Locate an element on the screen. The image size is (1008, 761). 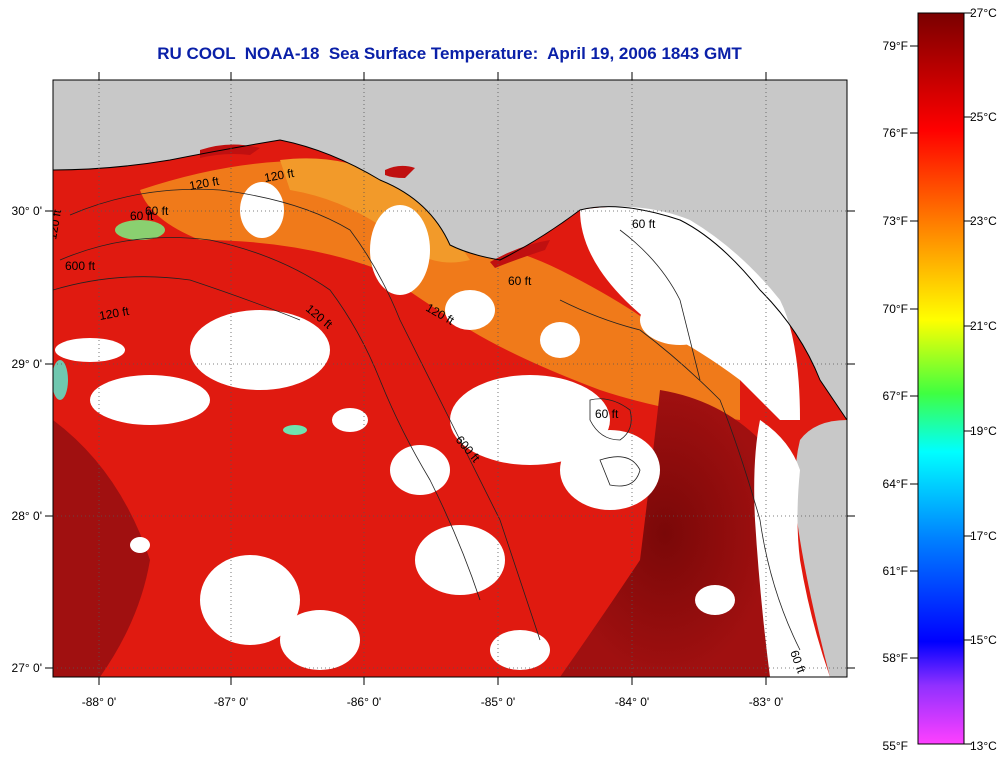
colorbar-fahrenheit-label: 73°F is located at coordinates (895, 221).